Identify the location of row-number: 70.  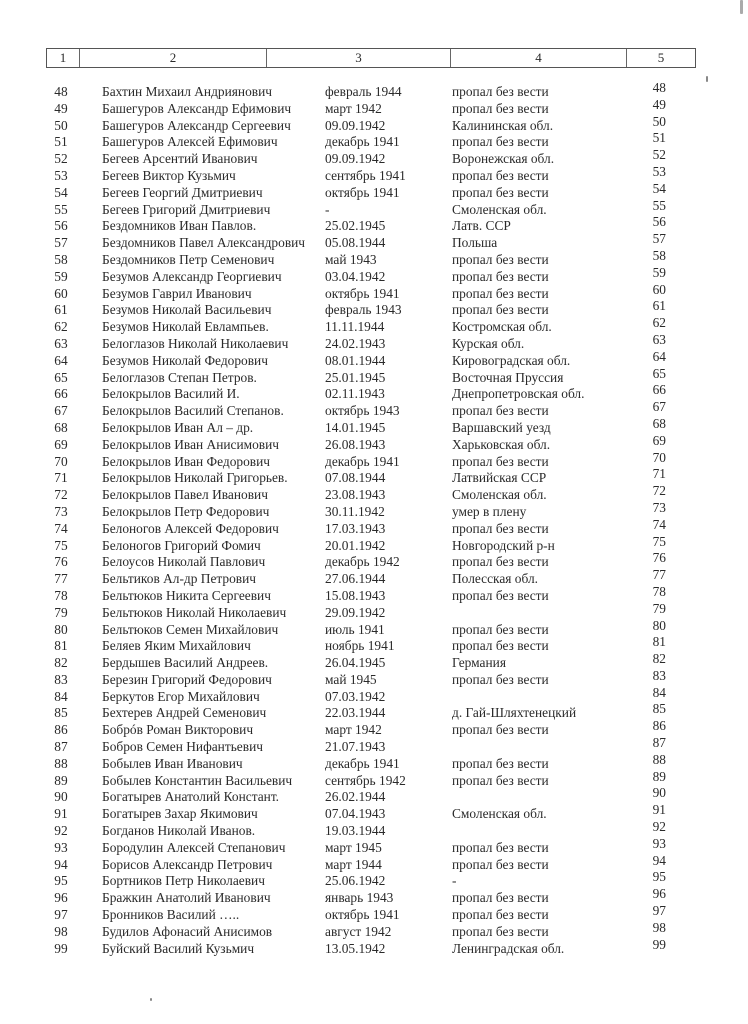
(61, 461).